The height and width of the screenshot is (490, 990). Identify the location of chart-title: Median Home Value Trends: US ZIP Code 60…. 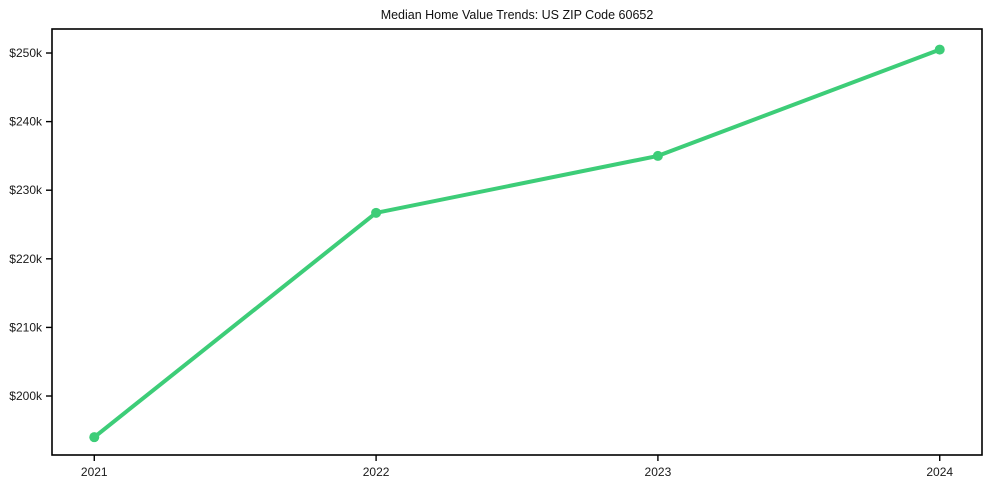
(517, 15).